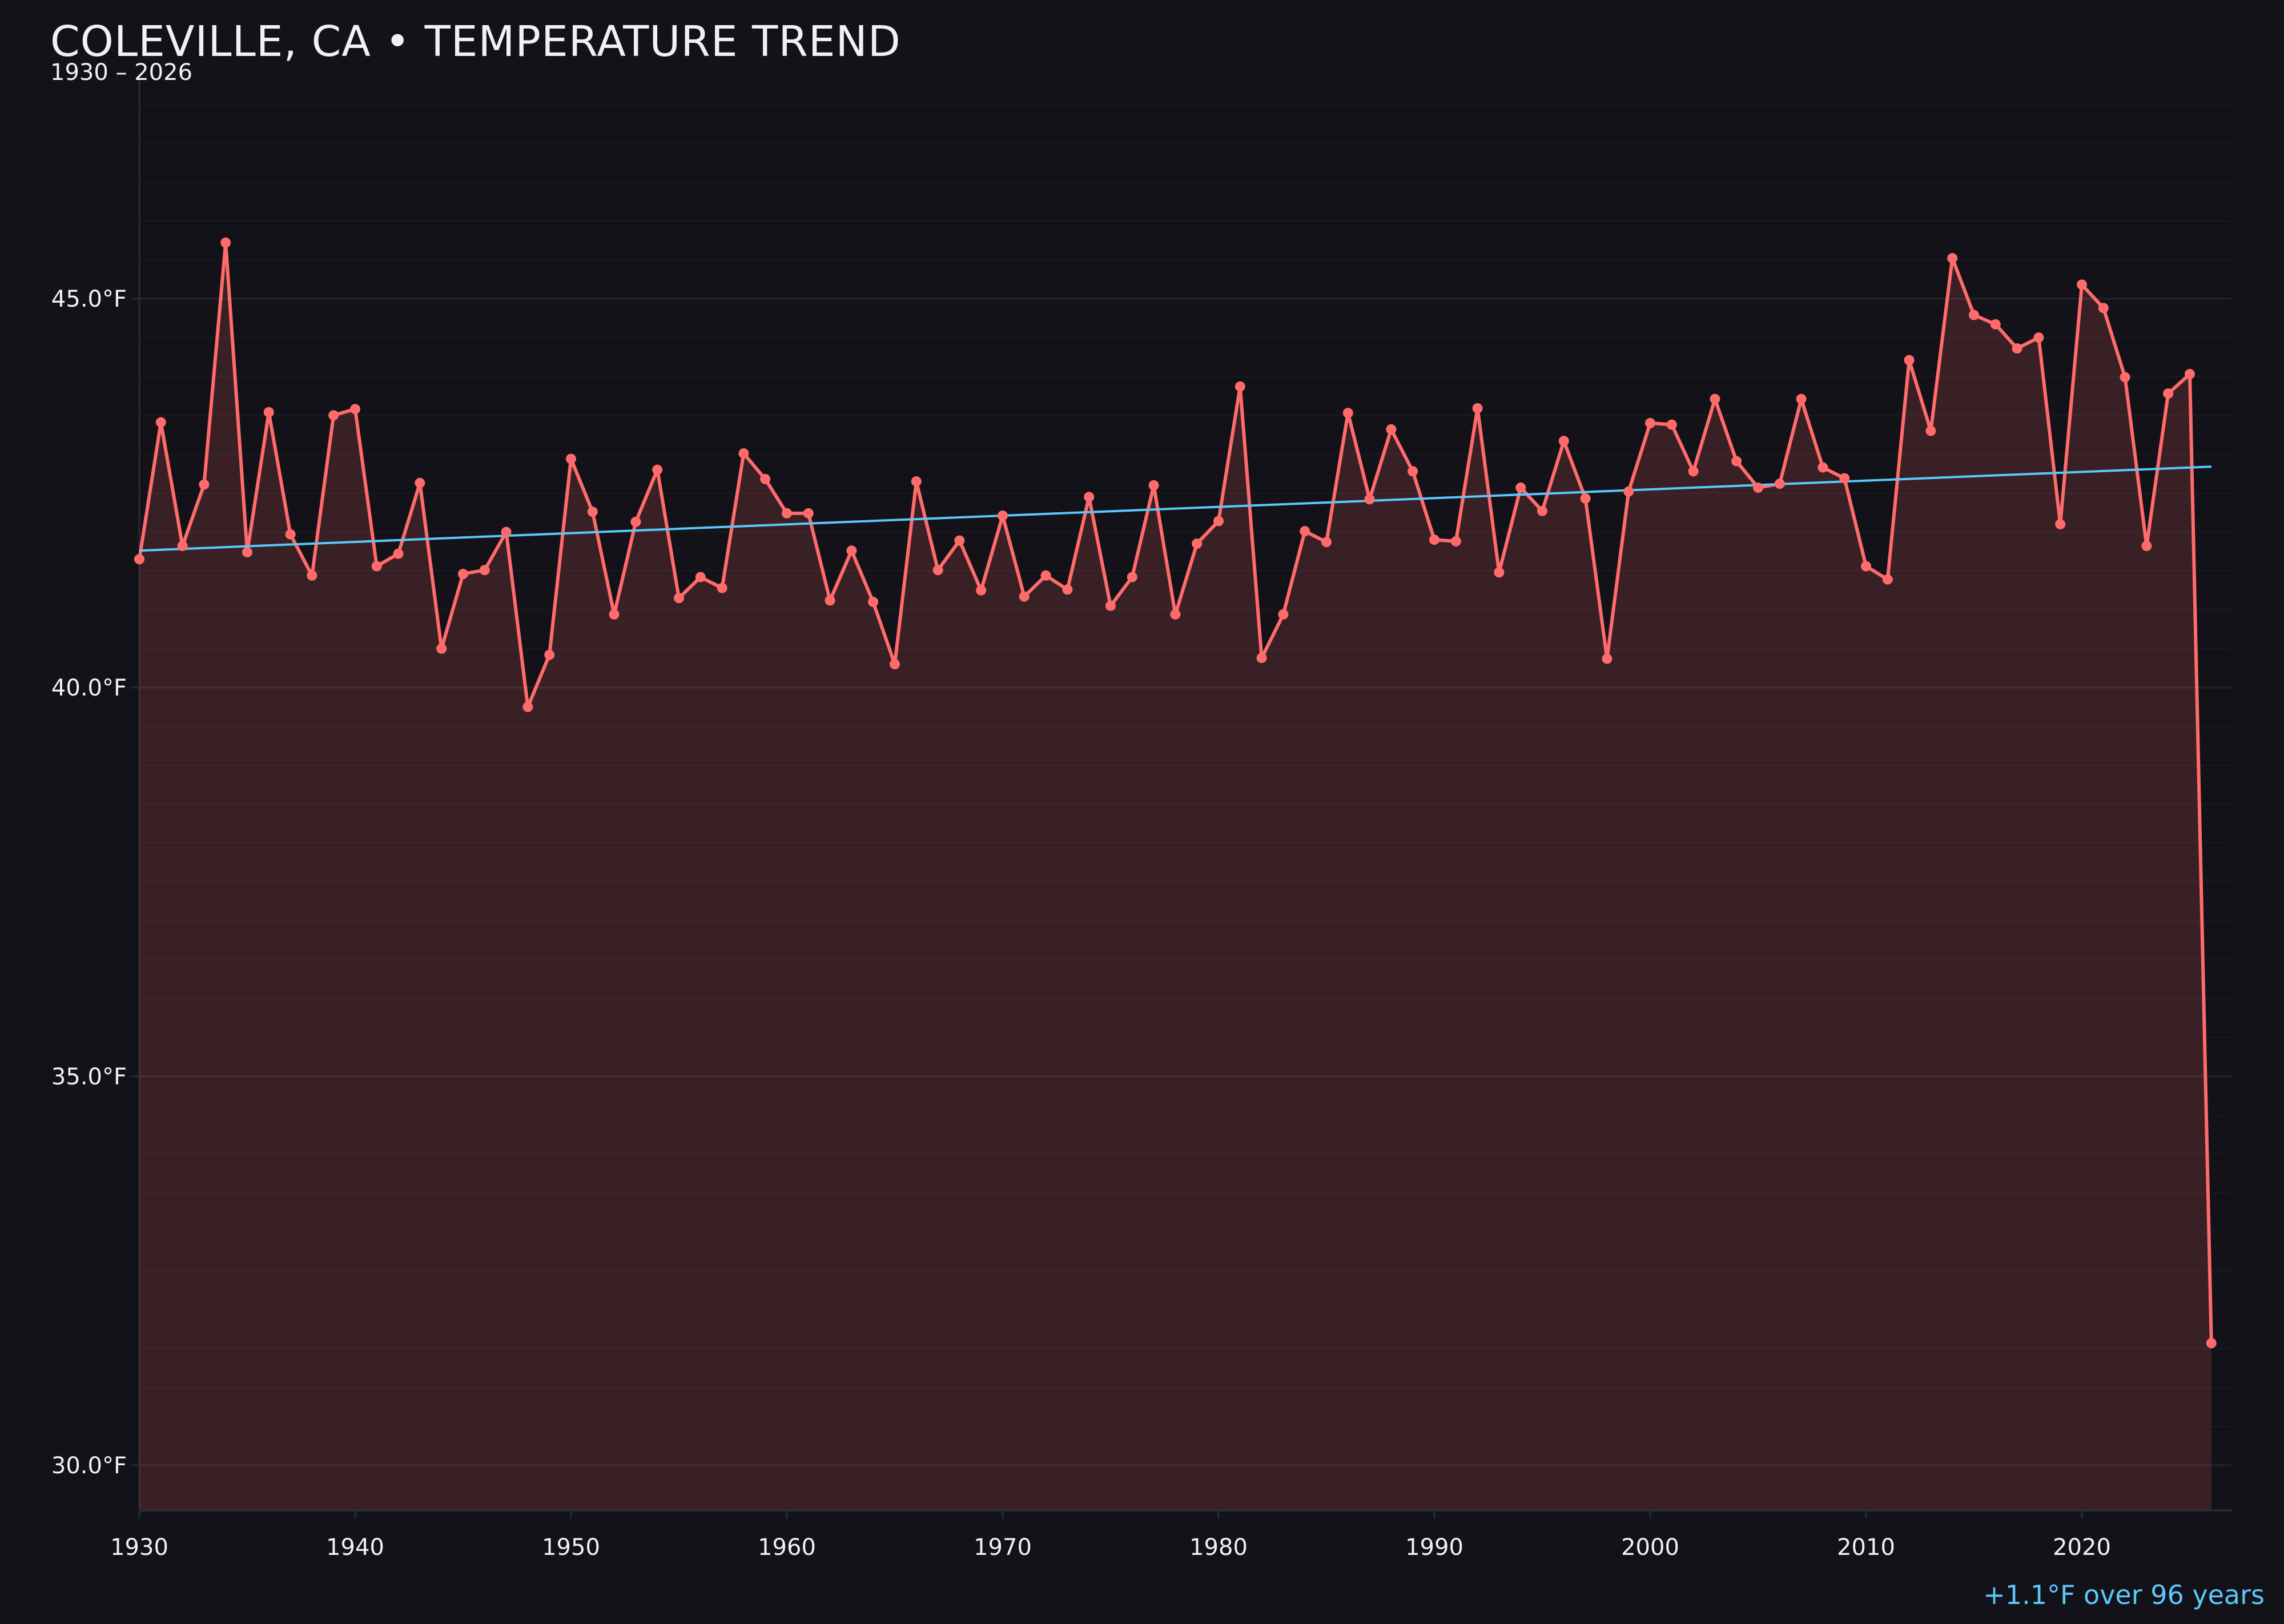 This screenshot has width=2284, height=1624. I want to click on y-tick-label: 30.0°F, so click(89, 1466).